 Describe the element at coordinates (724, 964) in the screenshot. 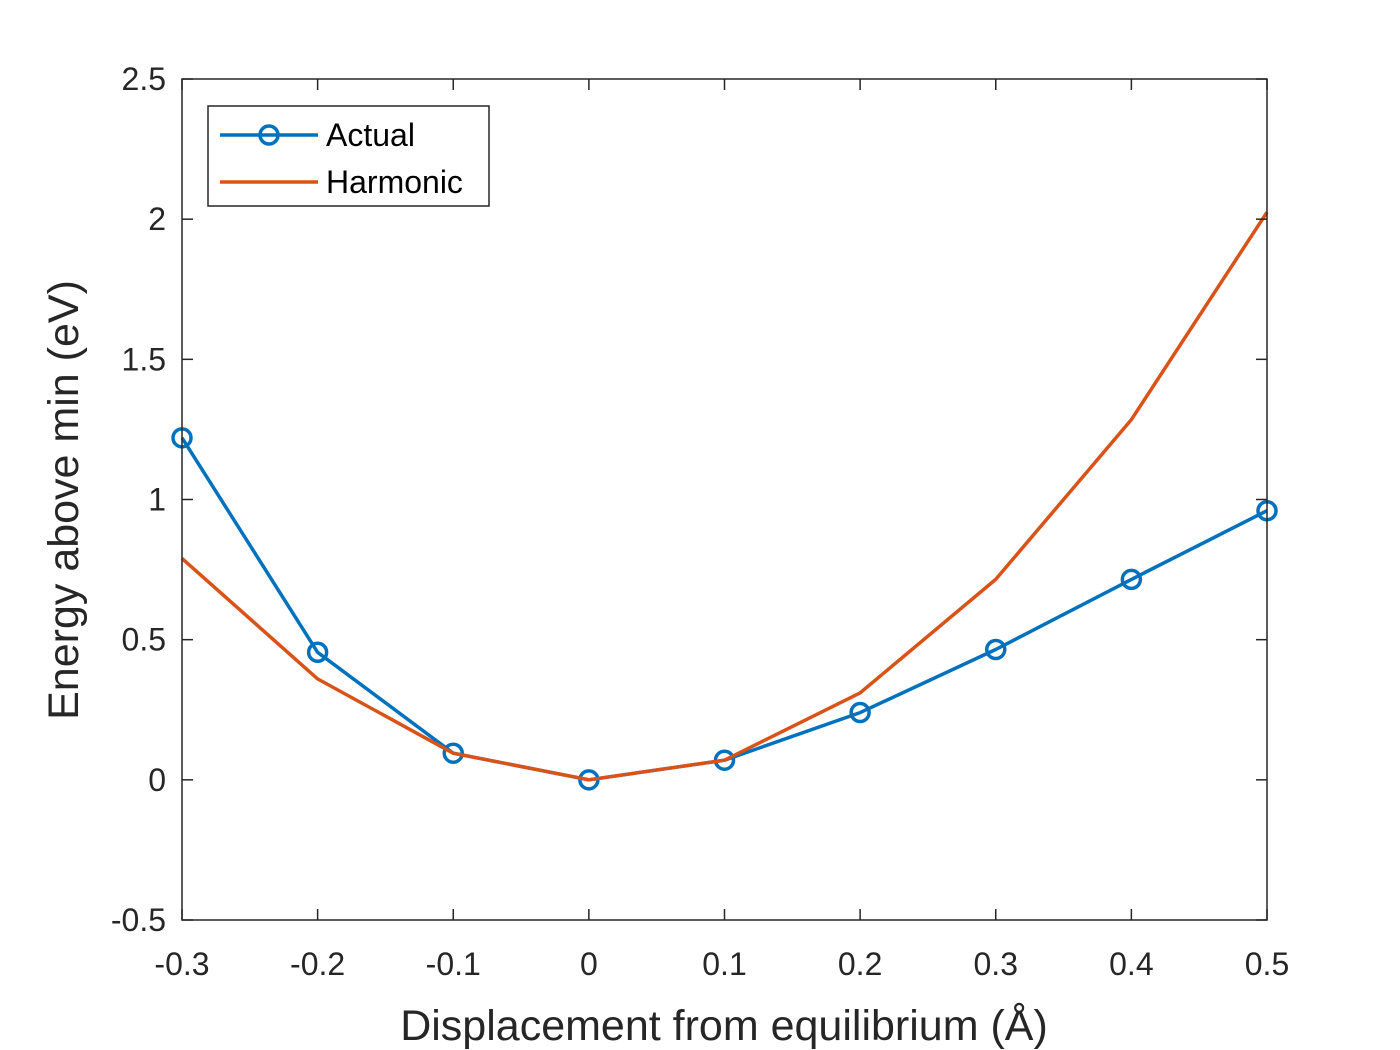

I see `x-tick-label: 0.1` at that location.